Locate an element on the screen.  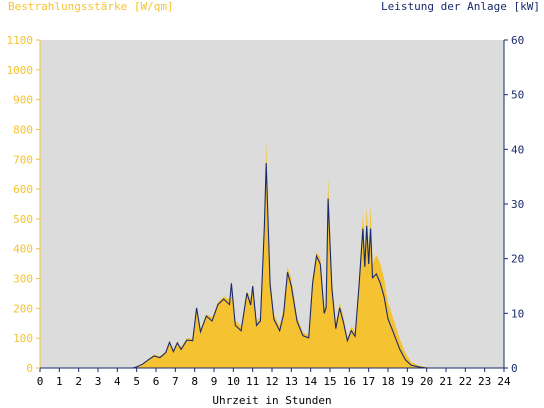
x-tick-label: 14 is located at coordinates (311, 381).